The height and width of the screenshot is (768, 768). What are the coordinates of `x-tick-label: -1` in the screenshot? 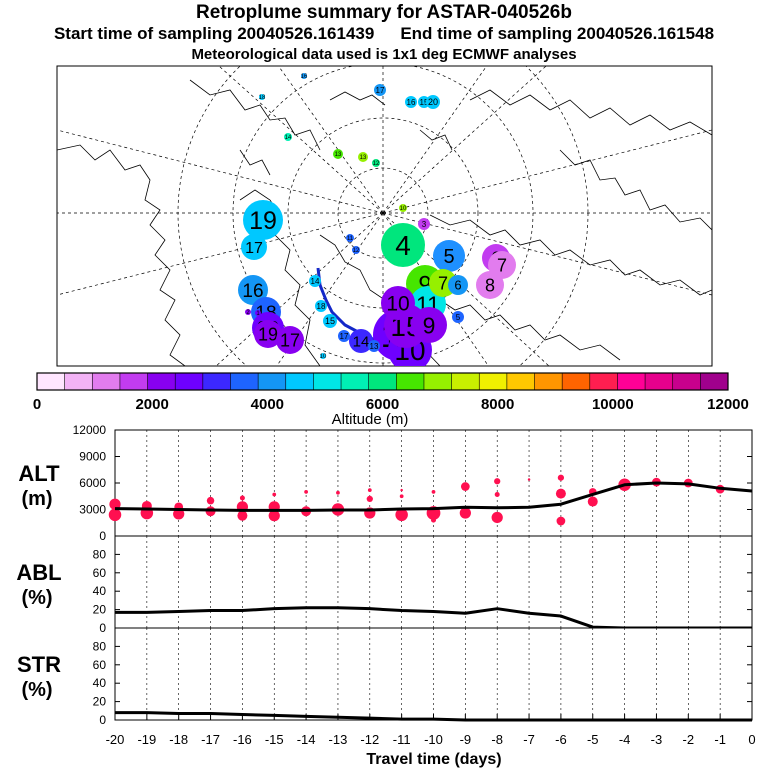 It's located at (720, 739).